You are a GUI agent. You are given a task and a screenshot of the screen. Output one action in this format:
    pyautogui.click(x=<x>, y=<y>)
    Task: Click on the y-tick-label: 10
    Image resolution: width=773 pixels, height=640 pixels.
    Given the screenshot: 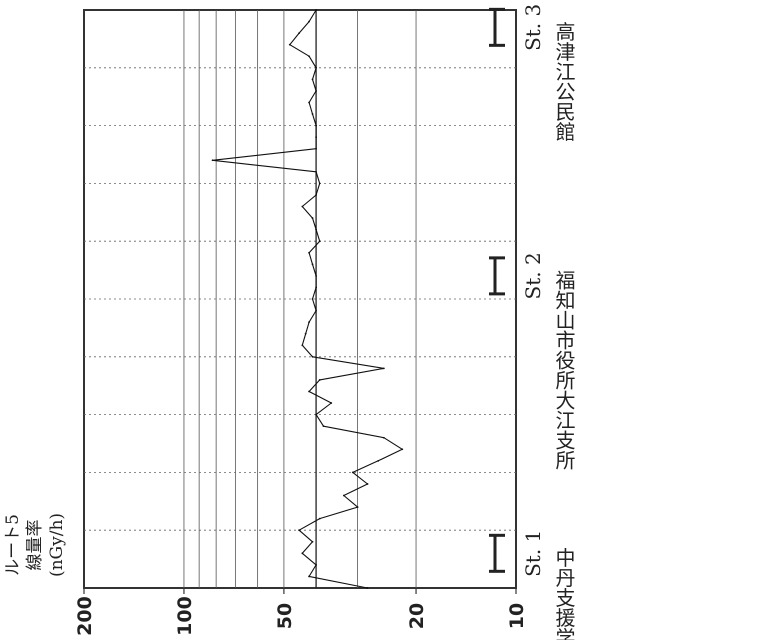 What is the action you would take?
    pyautogui.click(x=517, y=616)
    